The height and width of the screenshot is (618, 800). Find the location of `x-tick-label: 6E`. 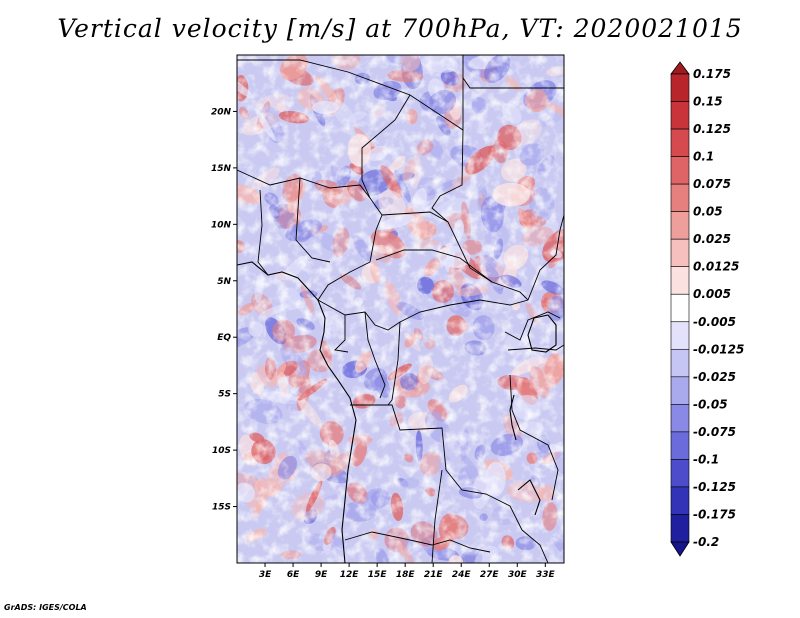

x-tick-label: 6E is located at coordinates (293, 575).